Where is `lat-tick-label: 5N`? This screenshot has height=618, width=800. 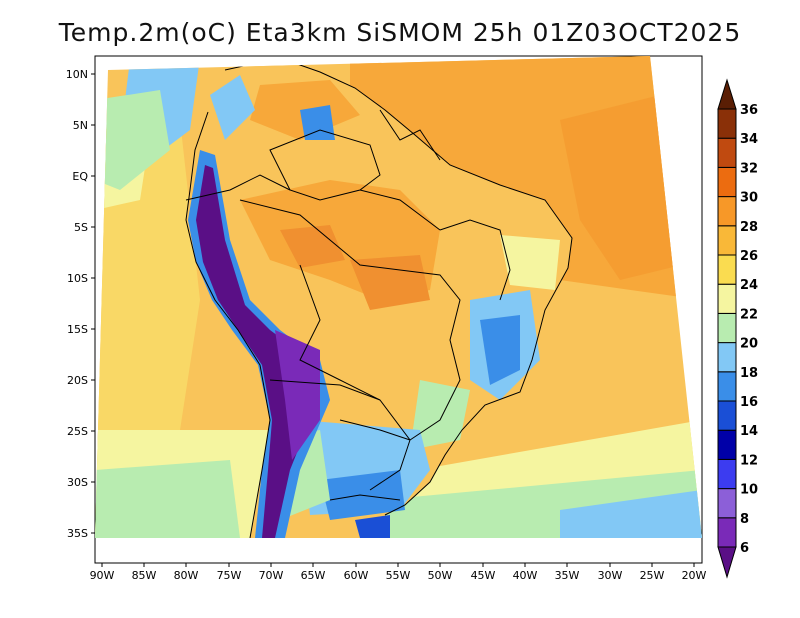
lat-tick-label: 5N is located at coordinates (80, 125).